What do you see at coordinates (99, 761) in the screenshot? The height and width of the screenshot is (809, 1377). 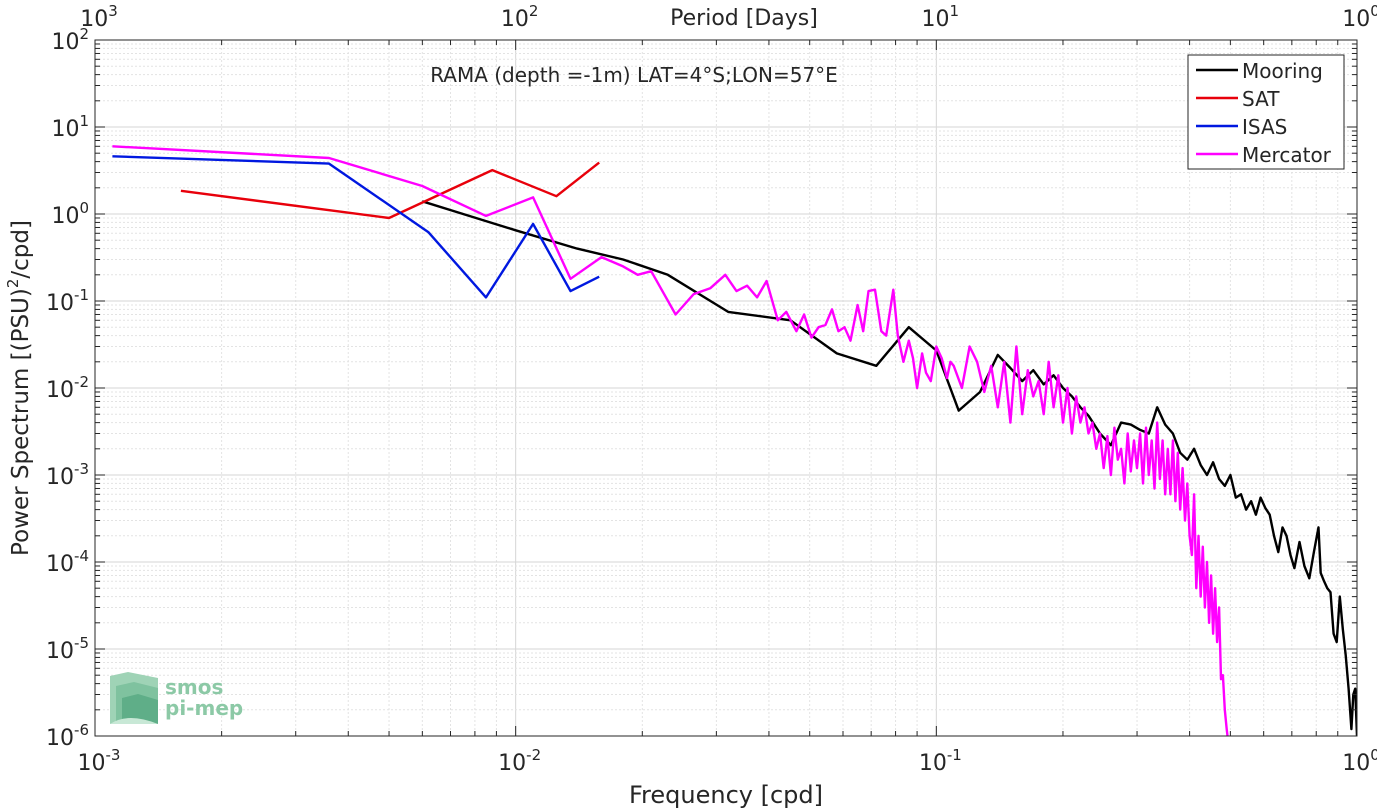 I see `x-tick-label: 10⁻³` at bounding box center [99, 761].